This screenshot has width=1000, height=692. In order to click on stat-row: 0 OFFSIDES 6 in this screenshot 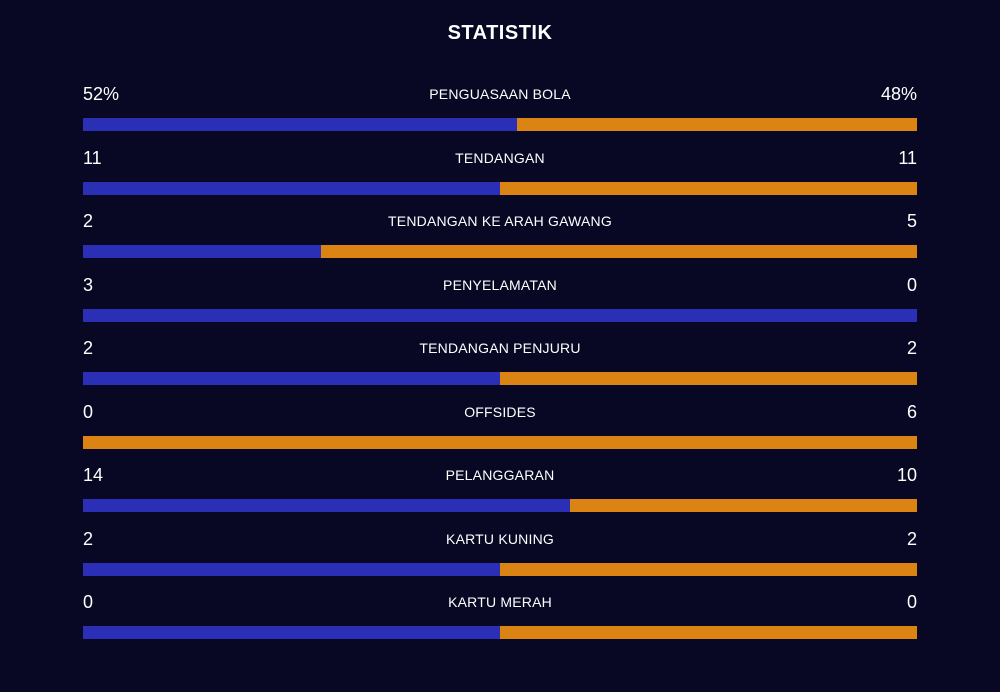, I will do `click(500, 430)`.